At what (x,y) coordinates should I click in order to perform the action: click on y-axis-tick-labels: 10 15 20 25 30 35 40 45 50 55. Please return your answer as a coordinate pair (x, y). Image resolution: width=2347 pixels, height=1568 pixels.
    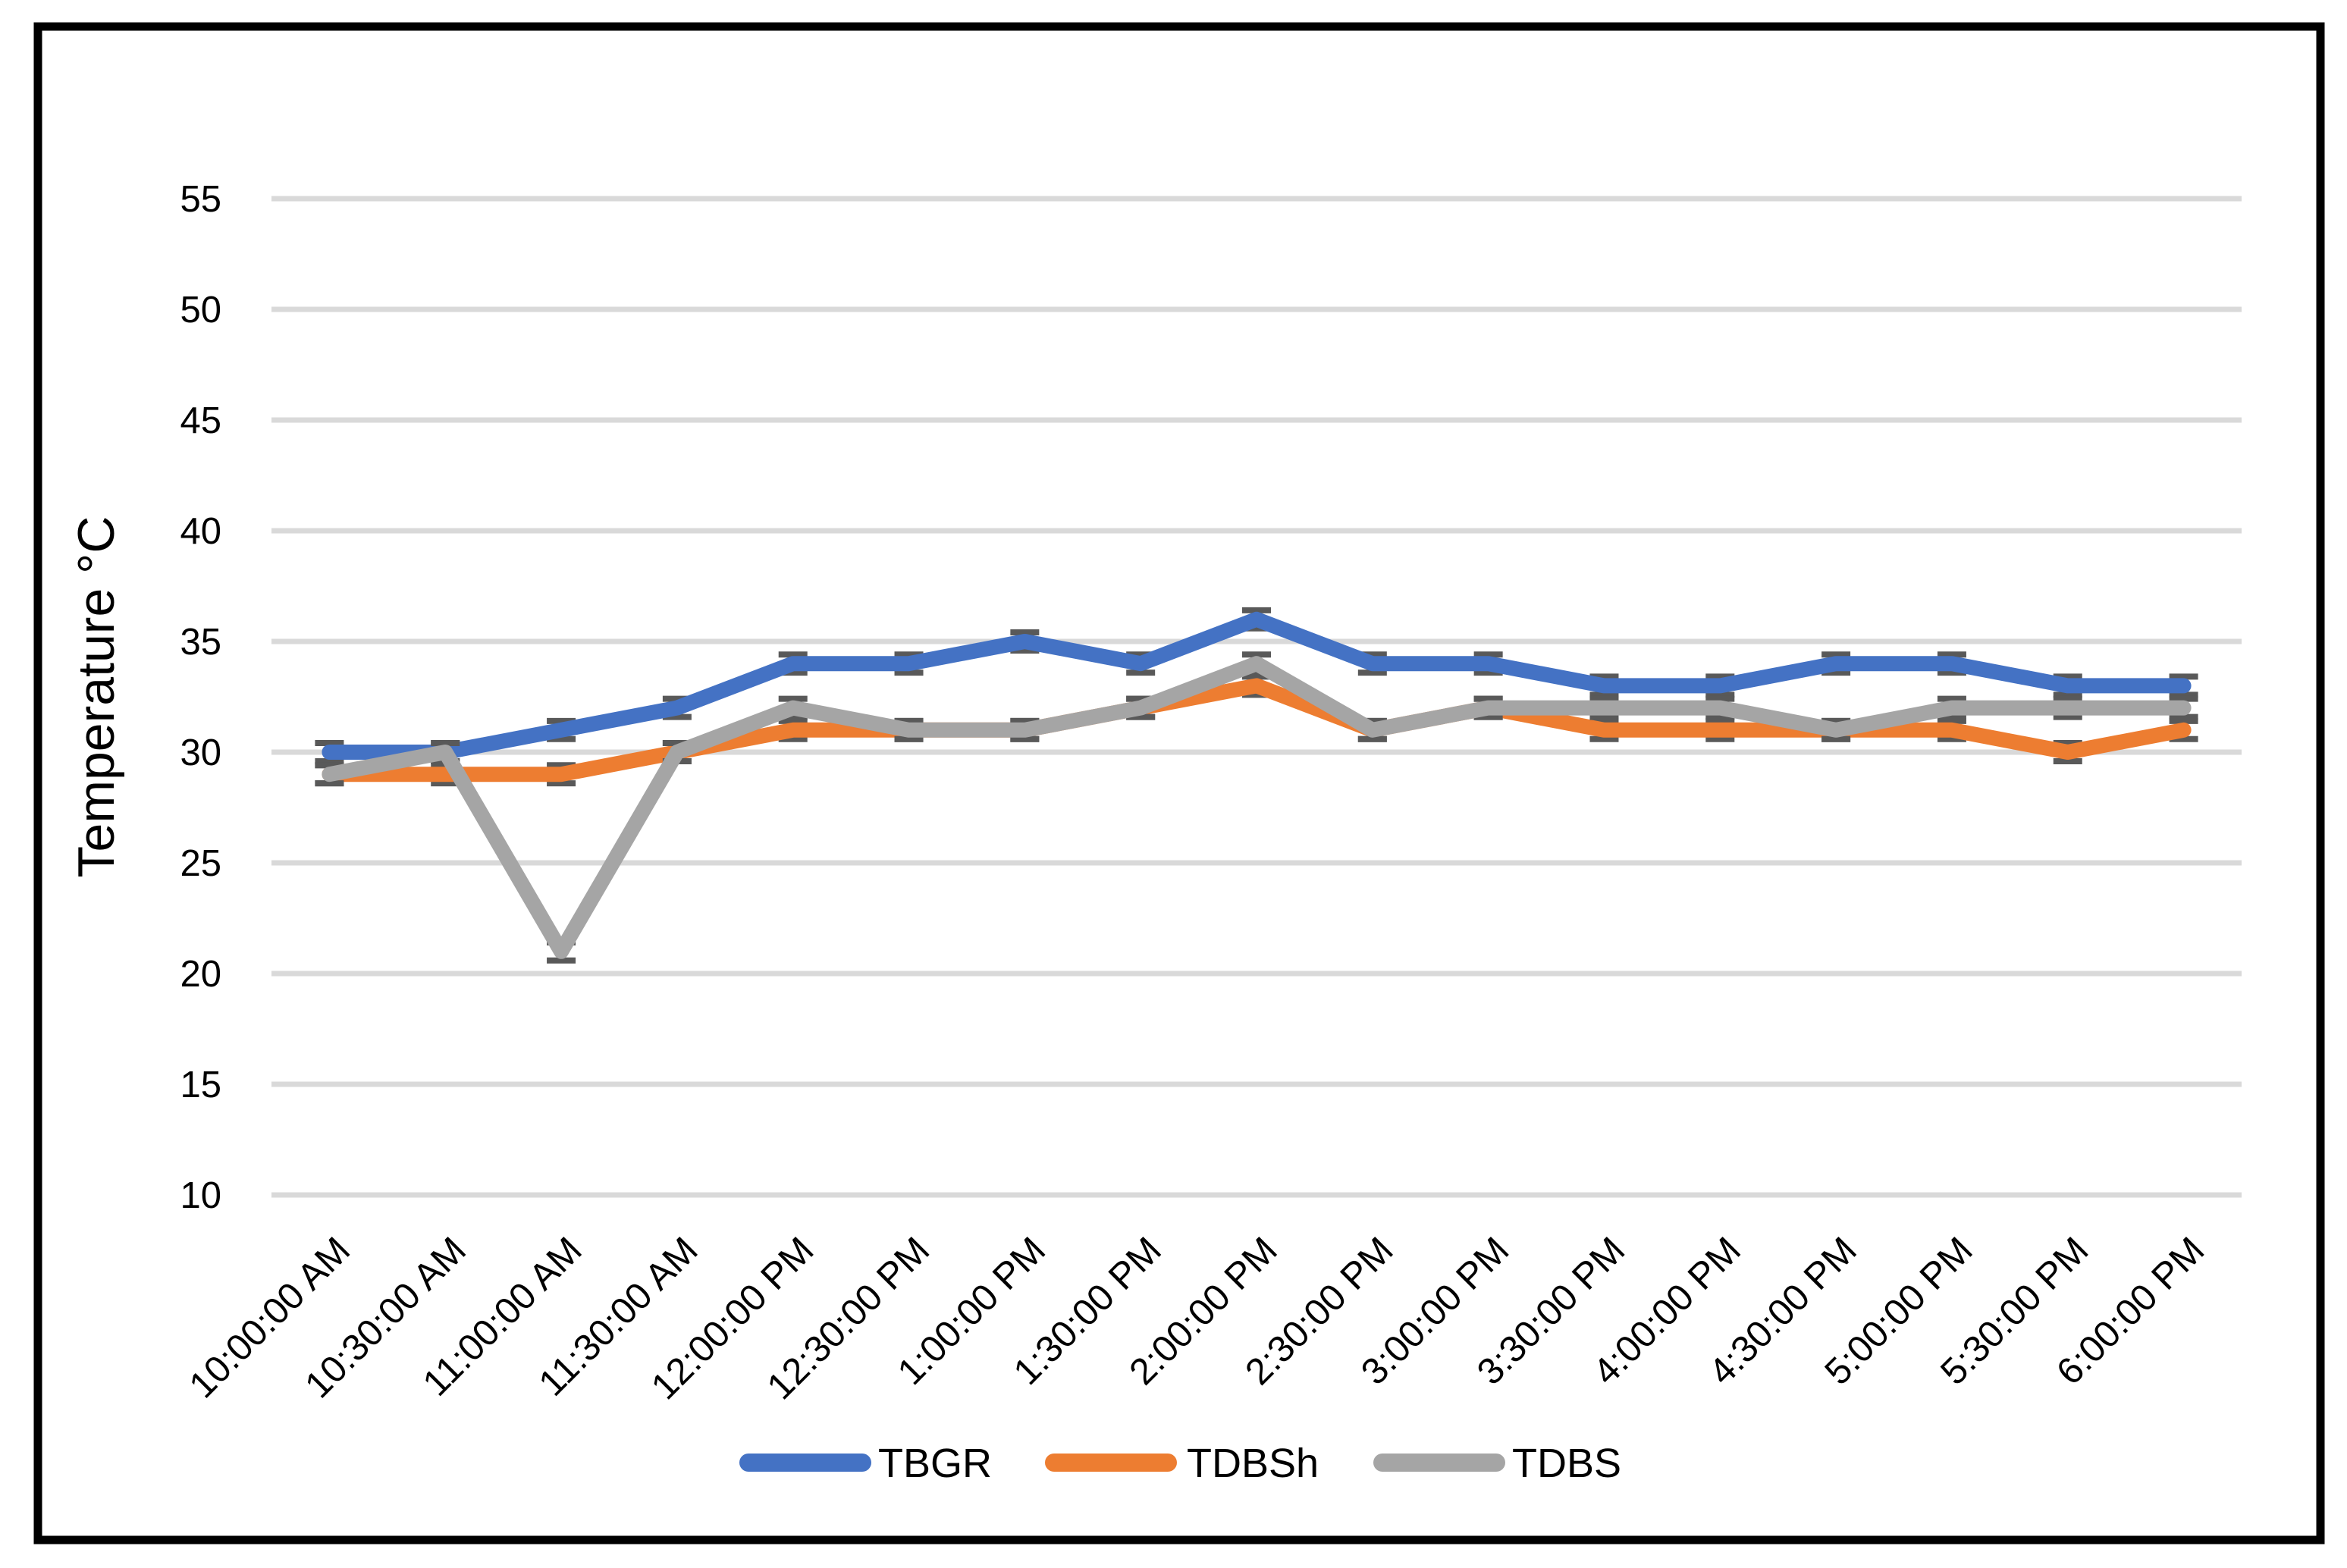
    Looking at the image, I should click on (200, 698).